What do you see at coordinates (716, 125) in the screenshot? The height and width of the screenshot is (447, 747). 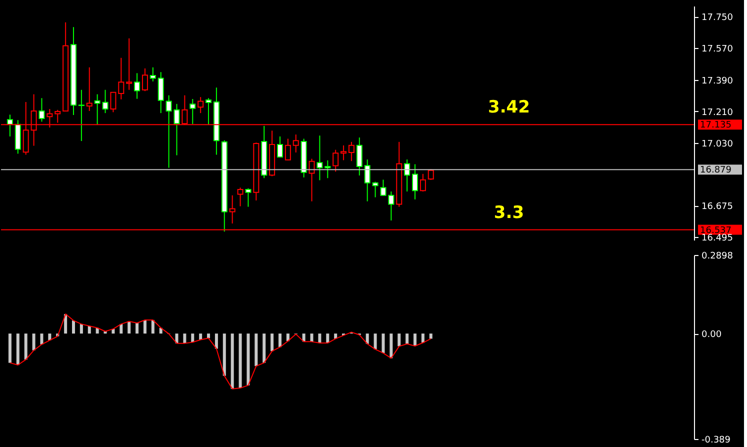 I see `ref-line-label: 17.135` at bounding box center [716, 125].